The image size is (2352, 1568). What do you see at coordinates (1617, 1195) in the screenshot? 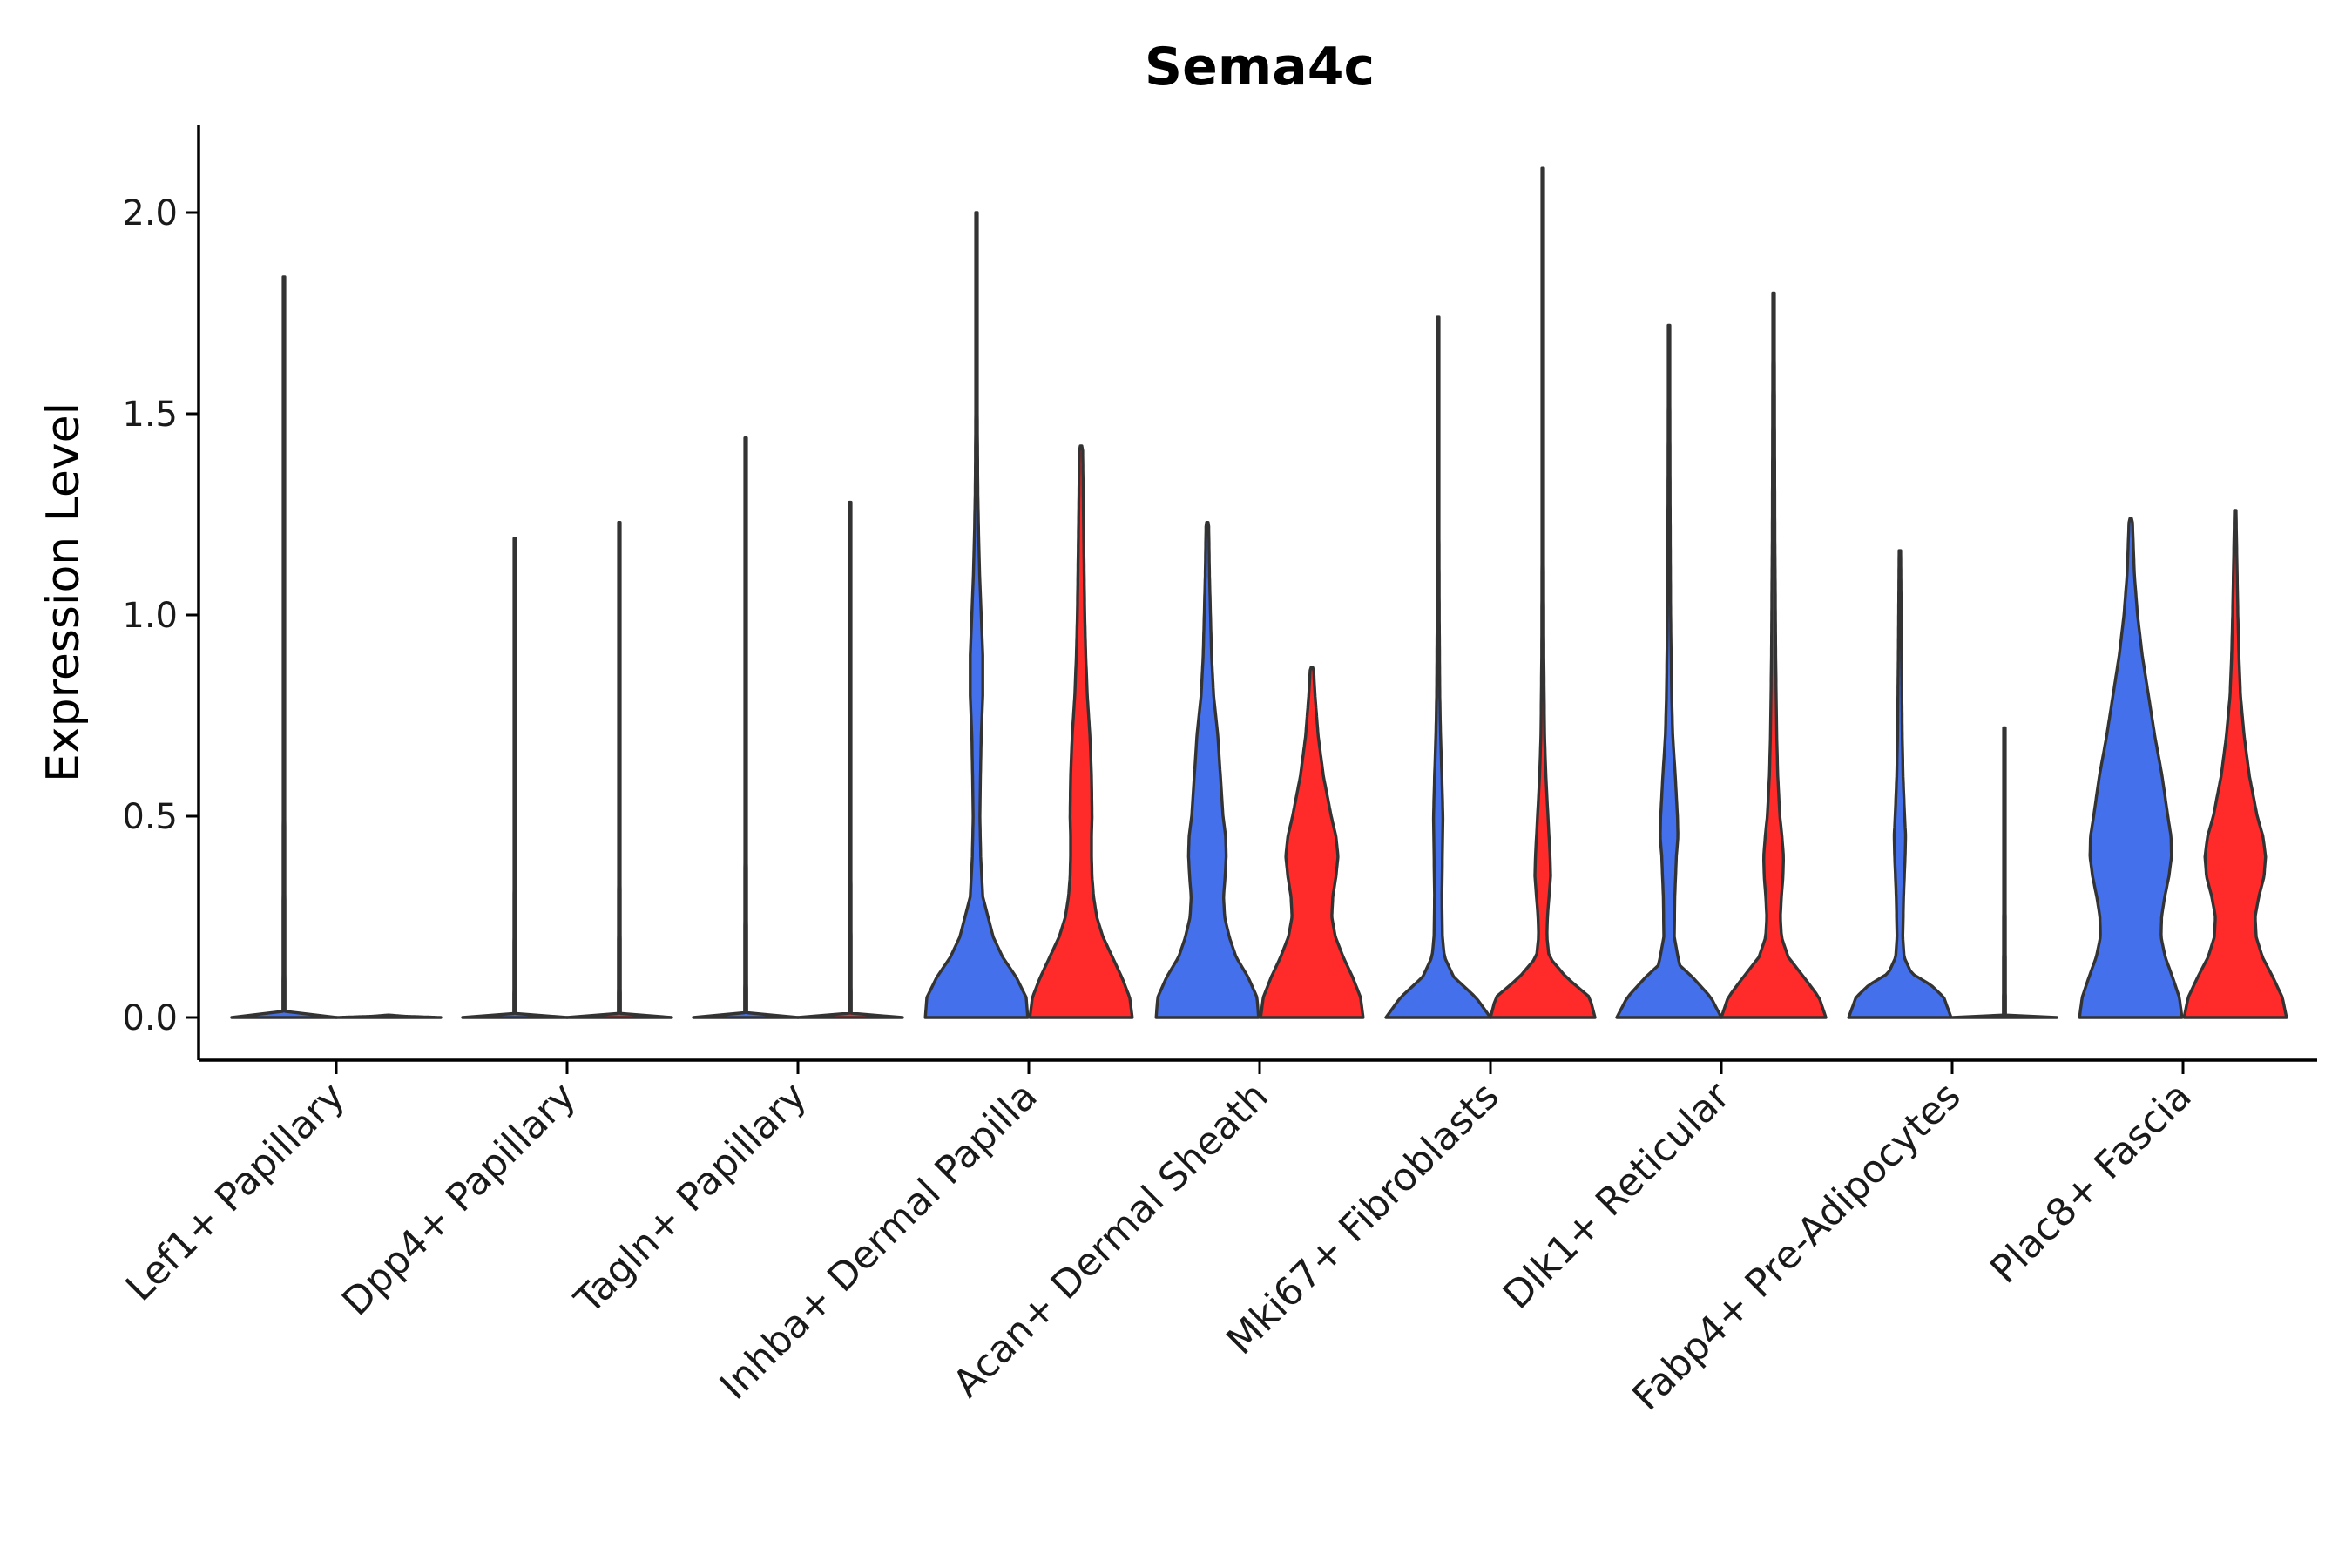
I see `x-tick-label: Dlk1+ Reticular` at bounding box center [1617, 1195].